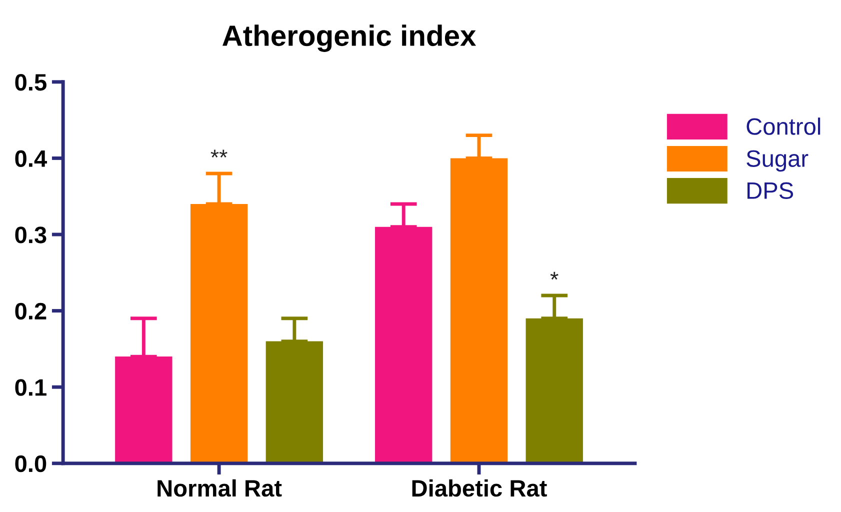 The image size is (841, 512). I want to click on y-tick-label: 0.5, so click(30, 82).